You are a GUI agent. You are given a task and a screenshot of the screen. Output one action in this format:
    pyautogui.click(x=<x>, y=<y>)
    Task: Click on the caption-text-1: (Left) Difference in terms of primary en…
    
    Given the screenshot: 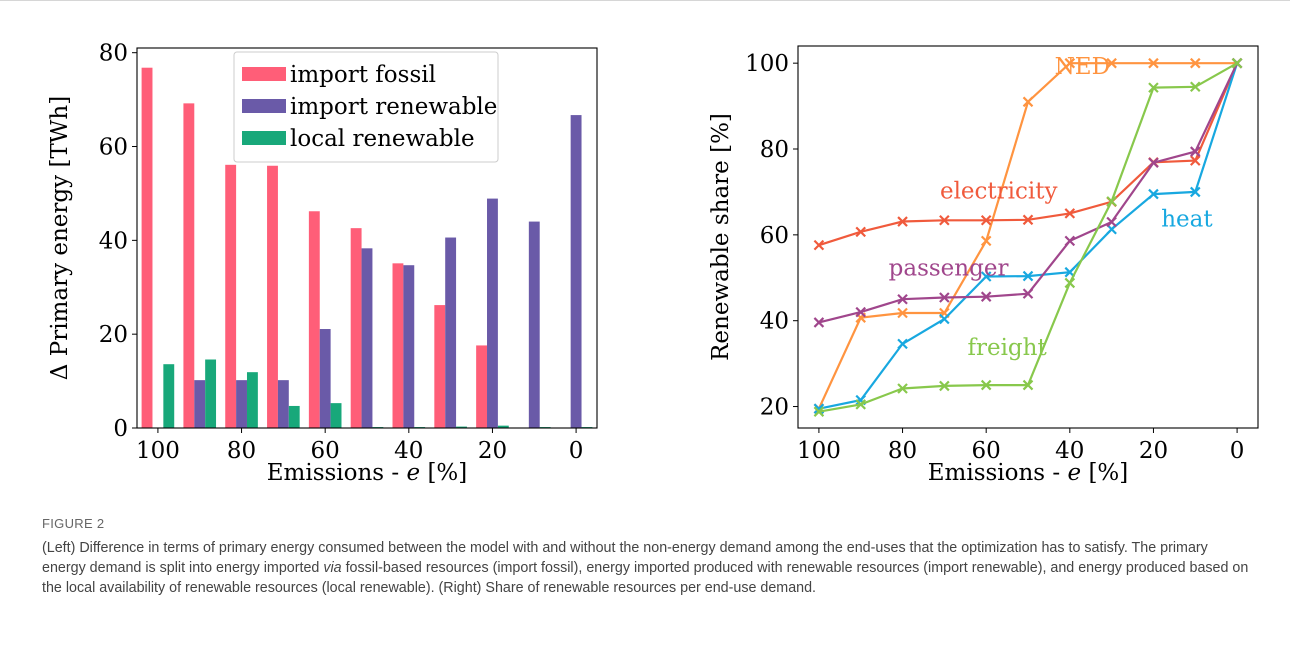 What is the action you would take?
    pyautogui.click(x=625, y=558)
    